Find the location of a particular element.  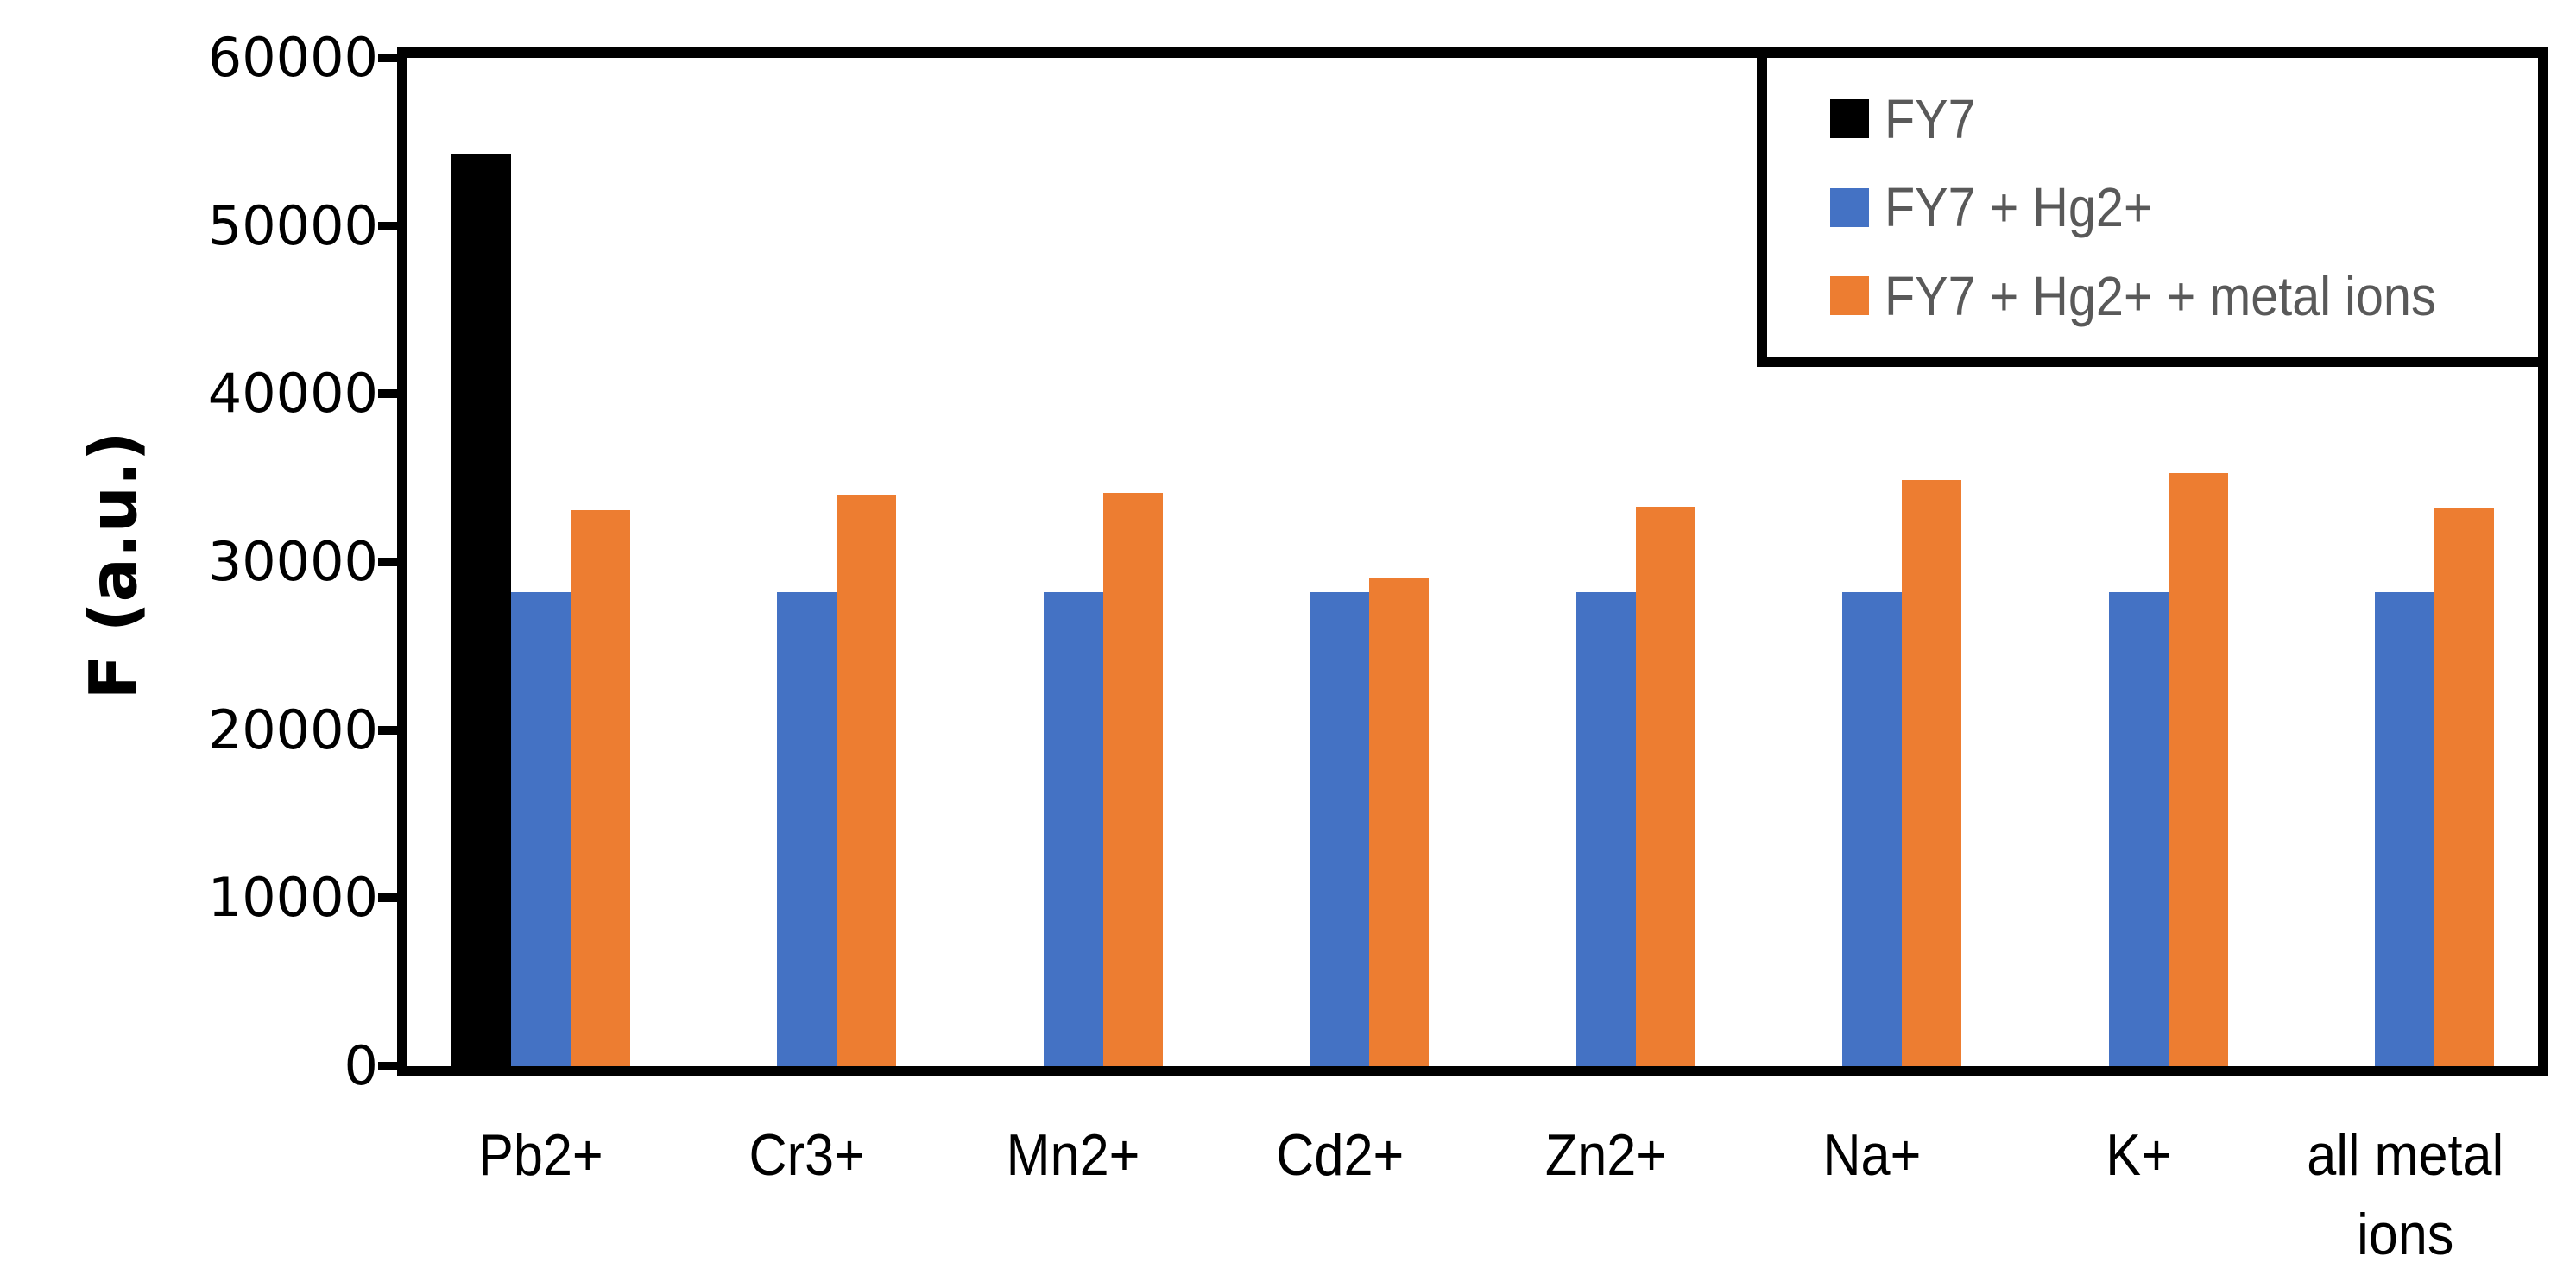

category-label: all metal ions is located at coordinates (2404, 1194).